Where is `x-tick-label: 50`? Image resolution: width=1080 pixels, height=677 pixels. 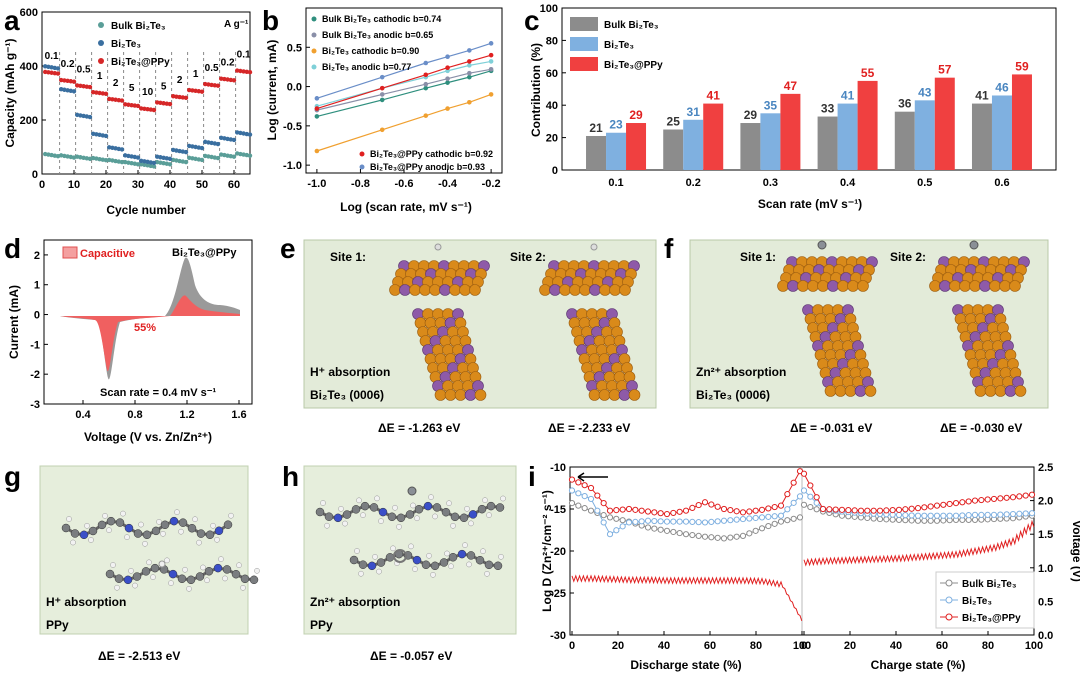 x-tick-label: 50 is located at coordinates (202, 185).